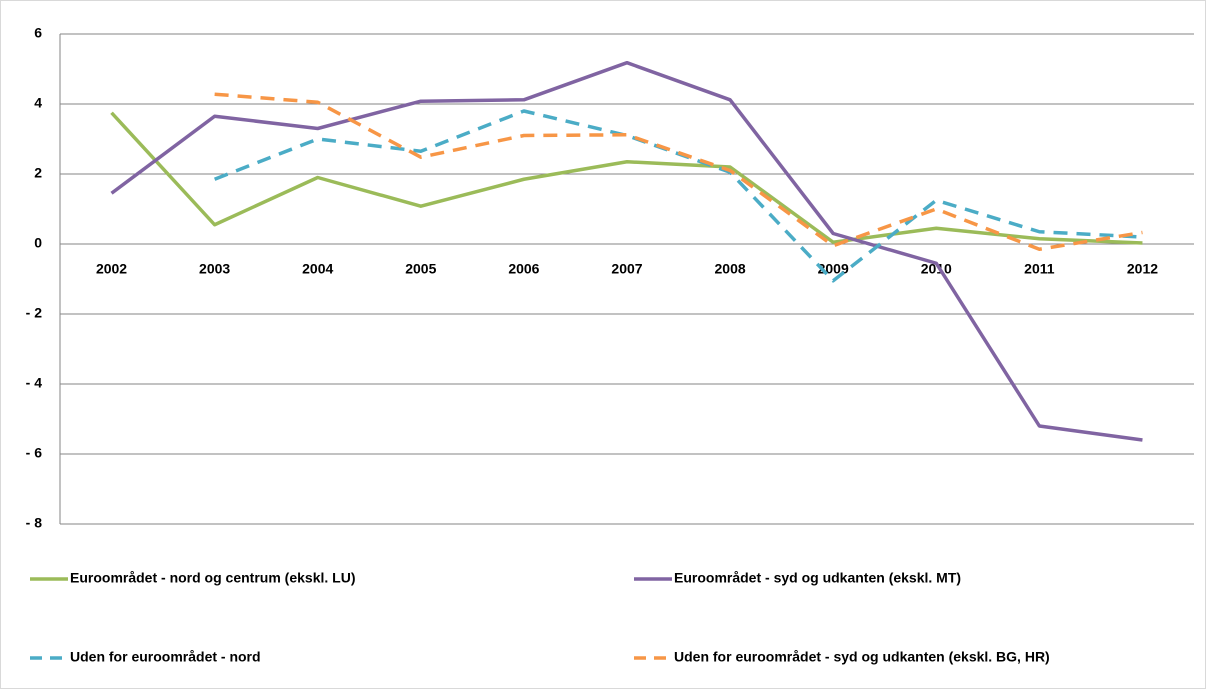  I want to click on x-tick-label: 2011, so click(1039, 269).